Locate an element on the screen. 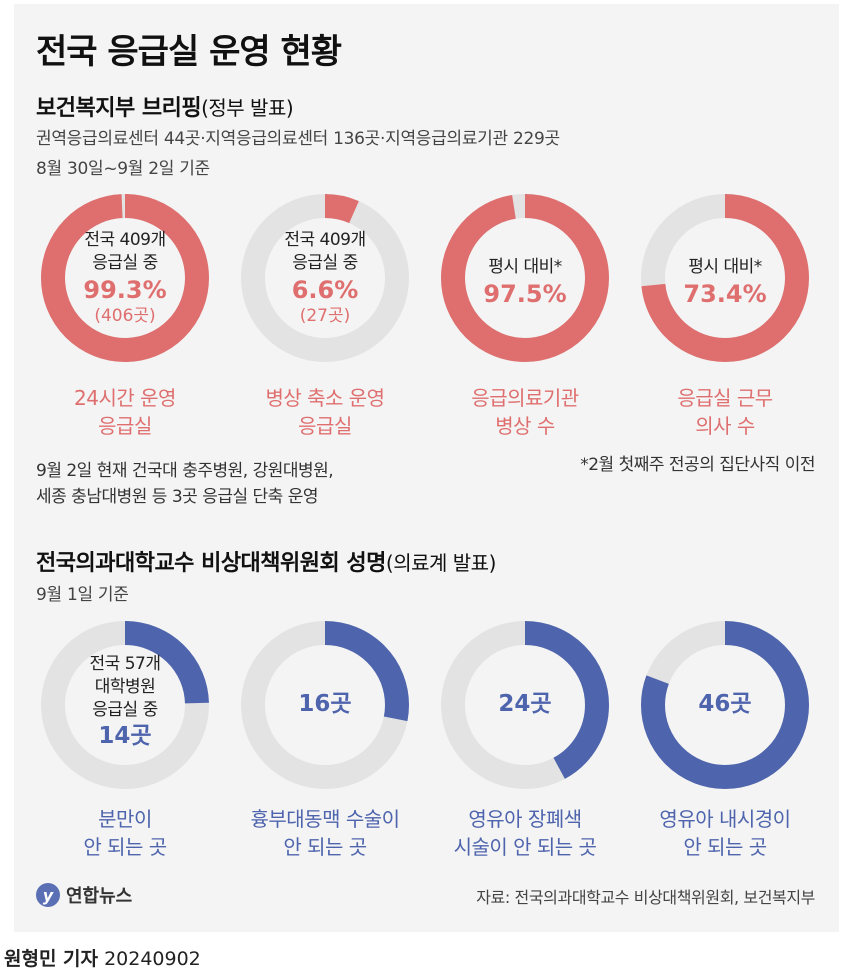  donut-aortic-surgery is located at coordinates (325, 705).